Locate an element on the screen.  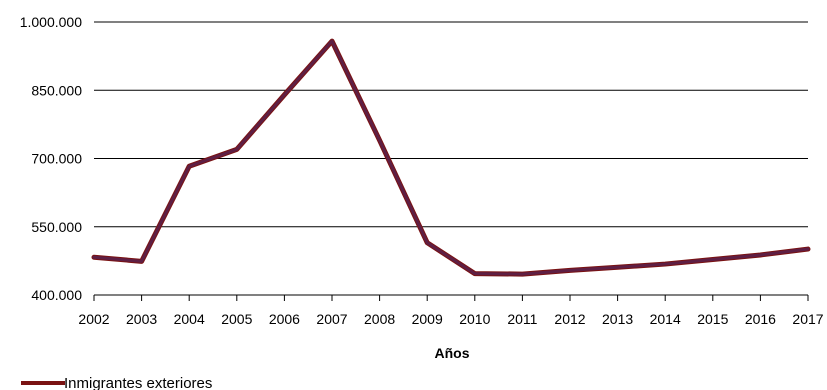
x-tick-label: 2002 is located at coordinates (93, 319).